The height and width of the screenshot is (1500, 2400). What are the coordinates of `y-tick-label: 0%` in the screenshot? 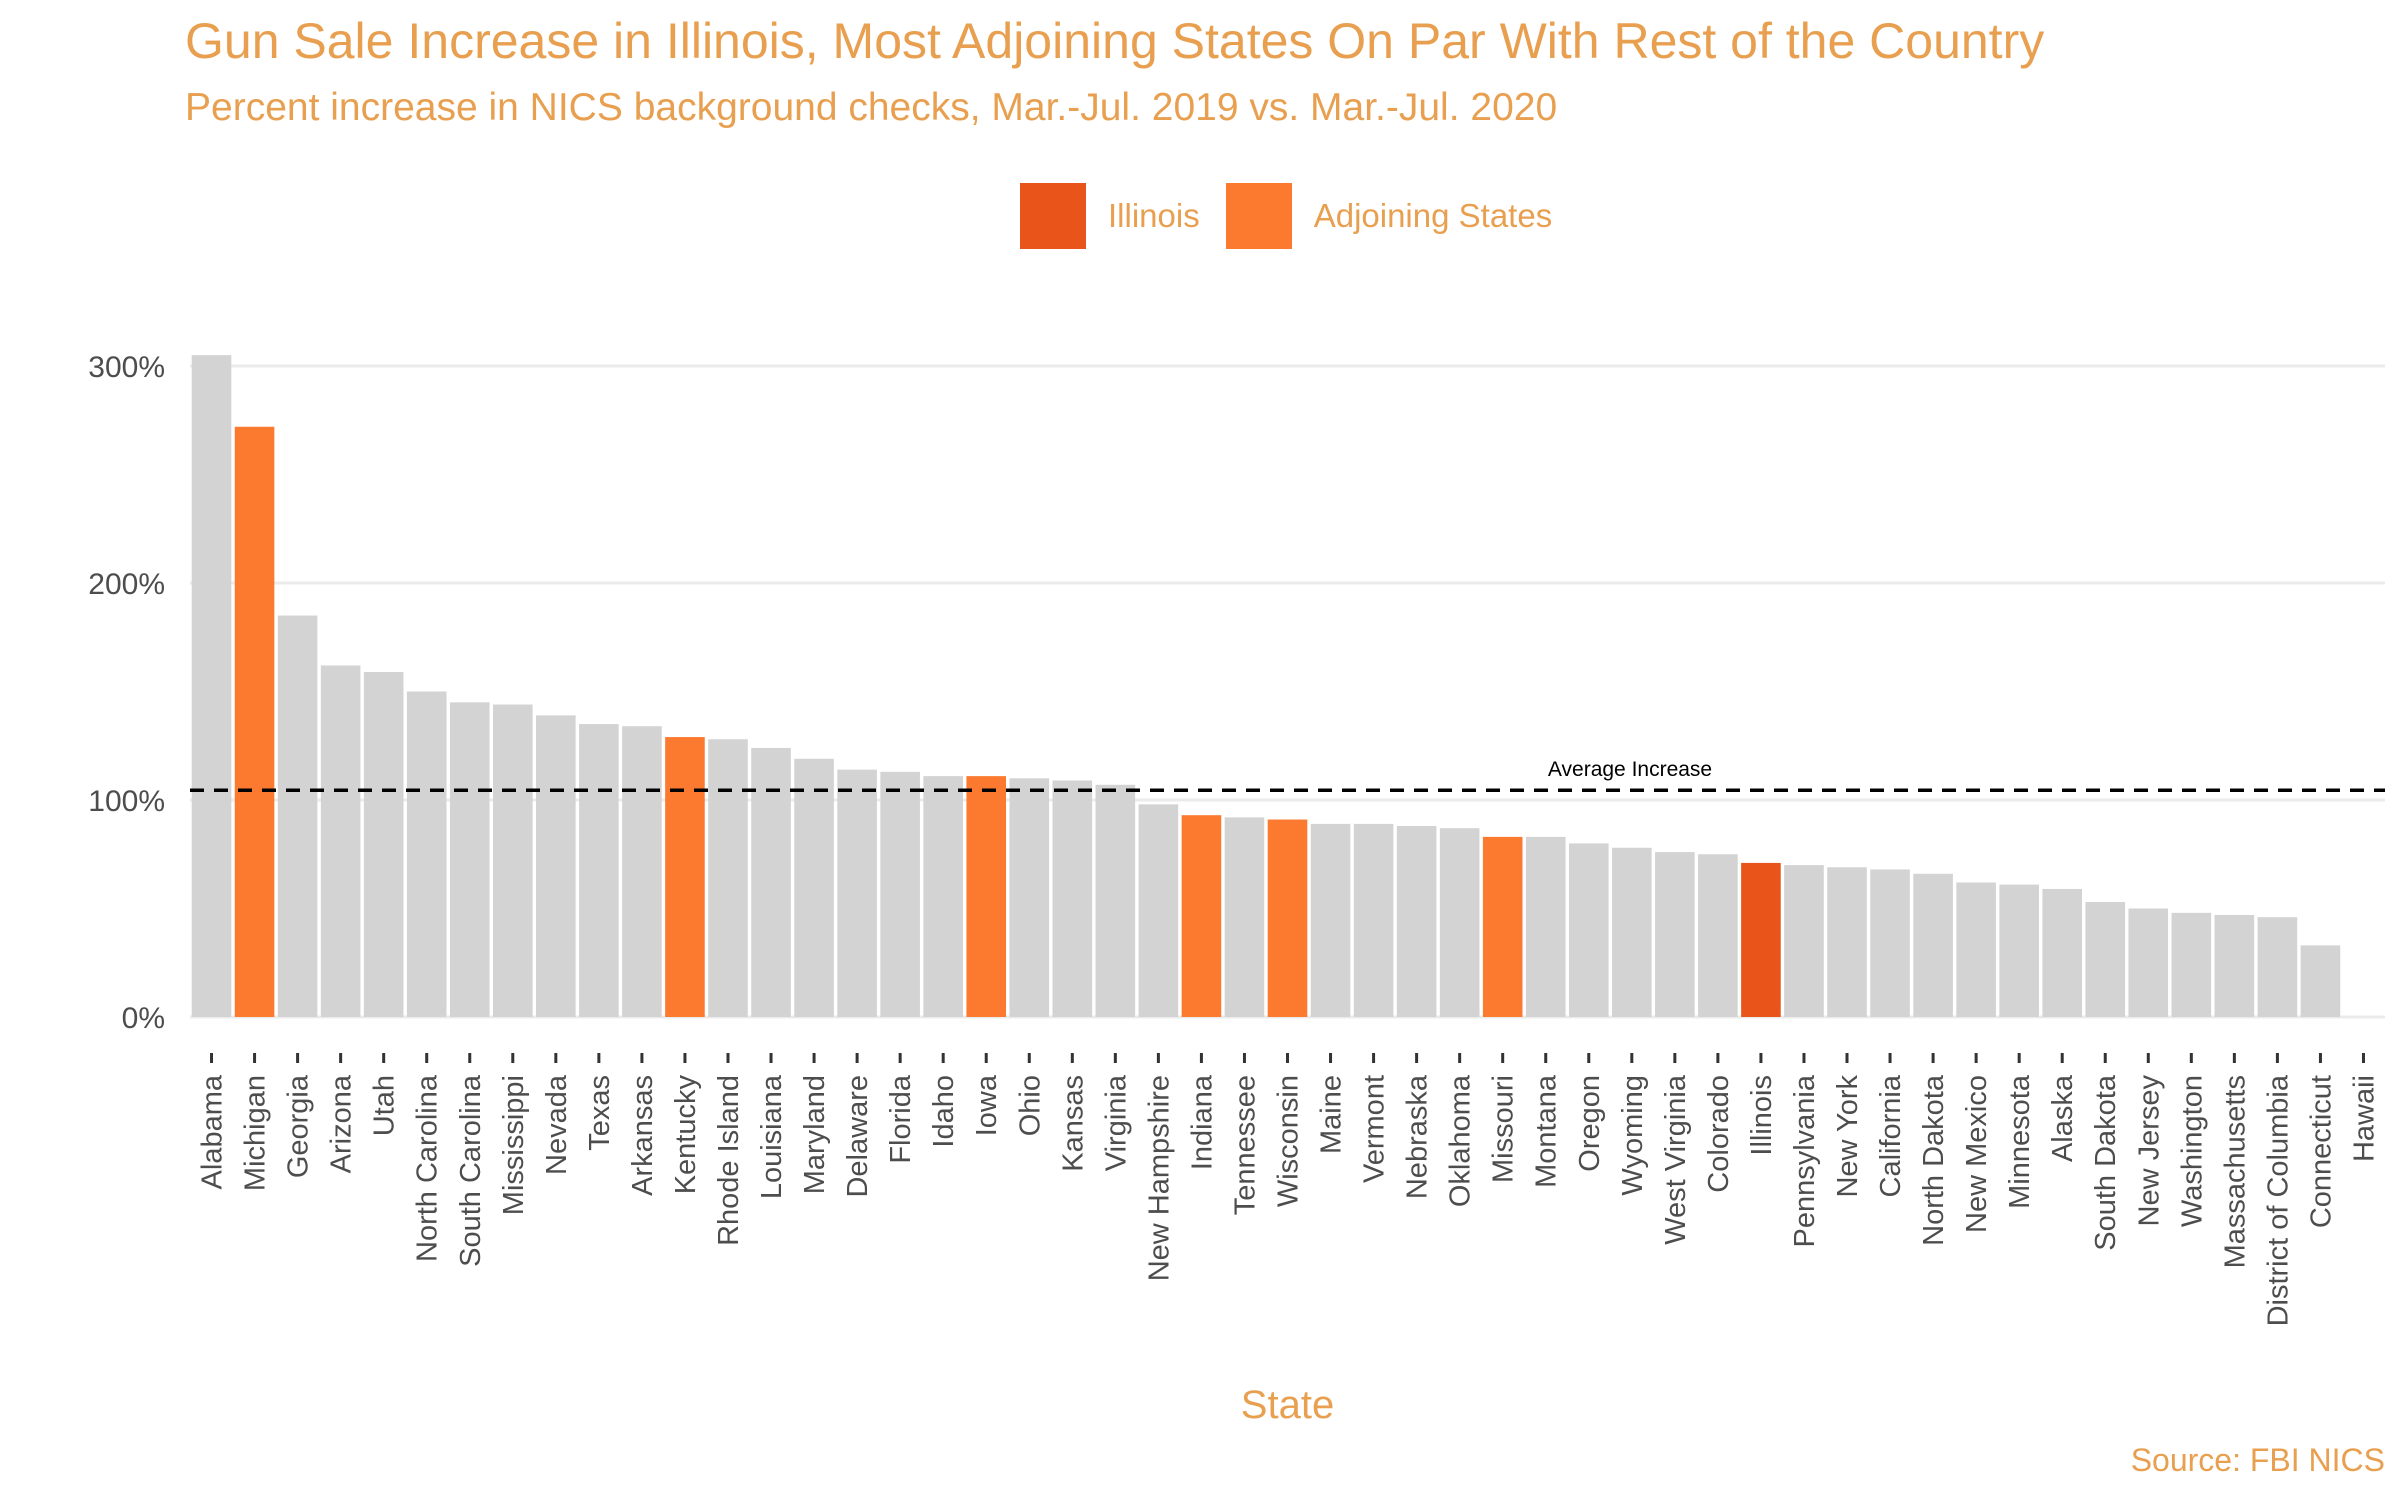 It's located at (143, 1018).